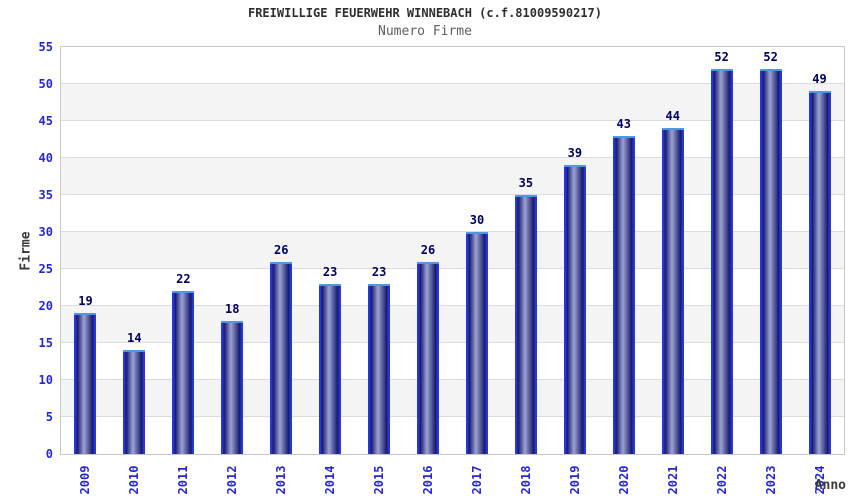 The height and width of the screenshot is (500, 850). Describe the element at coordinates (574, 480) in the screenshot. I see `x-tick-label: 2019` at that location.